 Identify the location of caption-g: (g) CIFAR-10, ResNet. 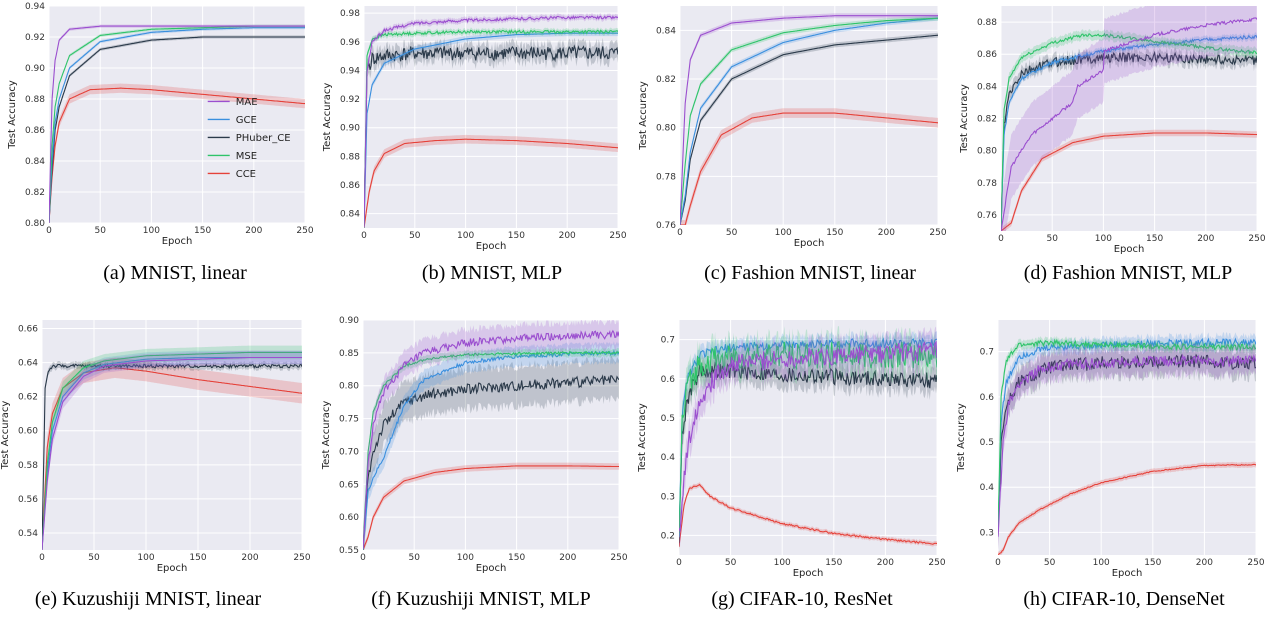
(802, 599).